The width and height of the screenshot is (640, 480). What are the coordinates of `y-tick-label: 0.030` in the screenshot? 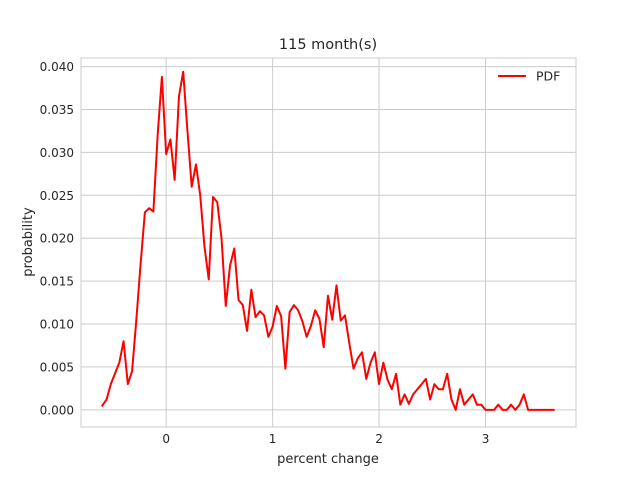 It's located at (57, 153).